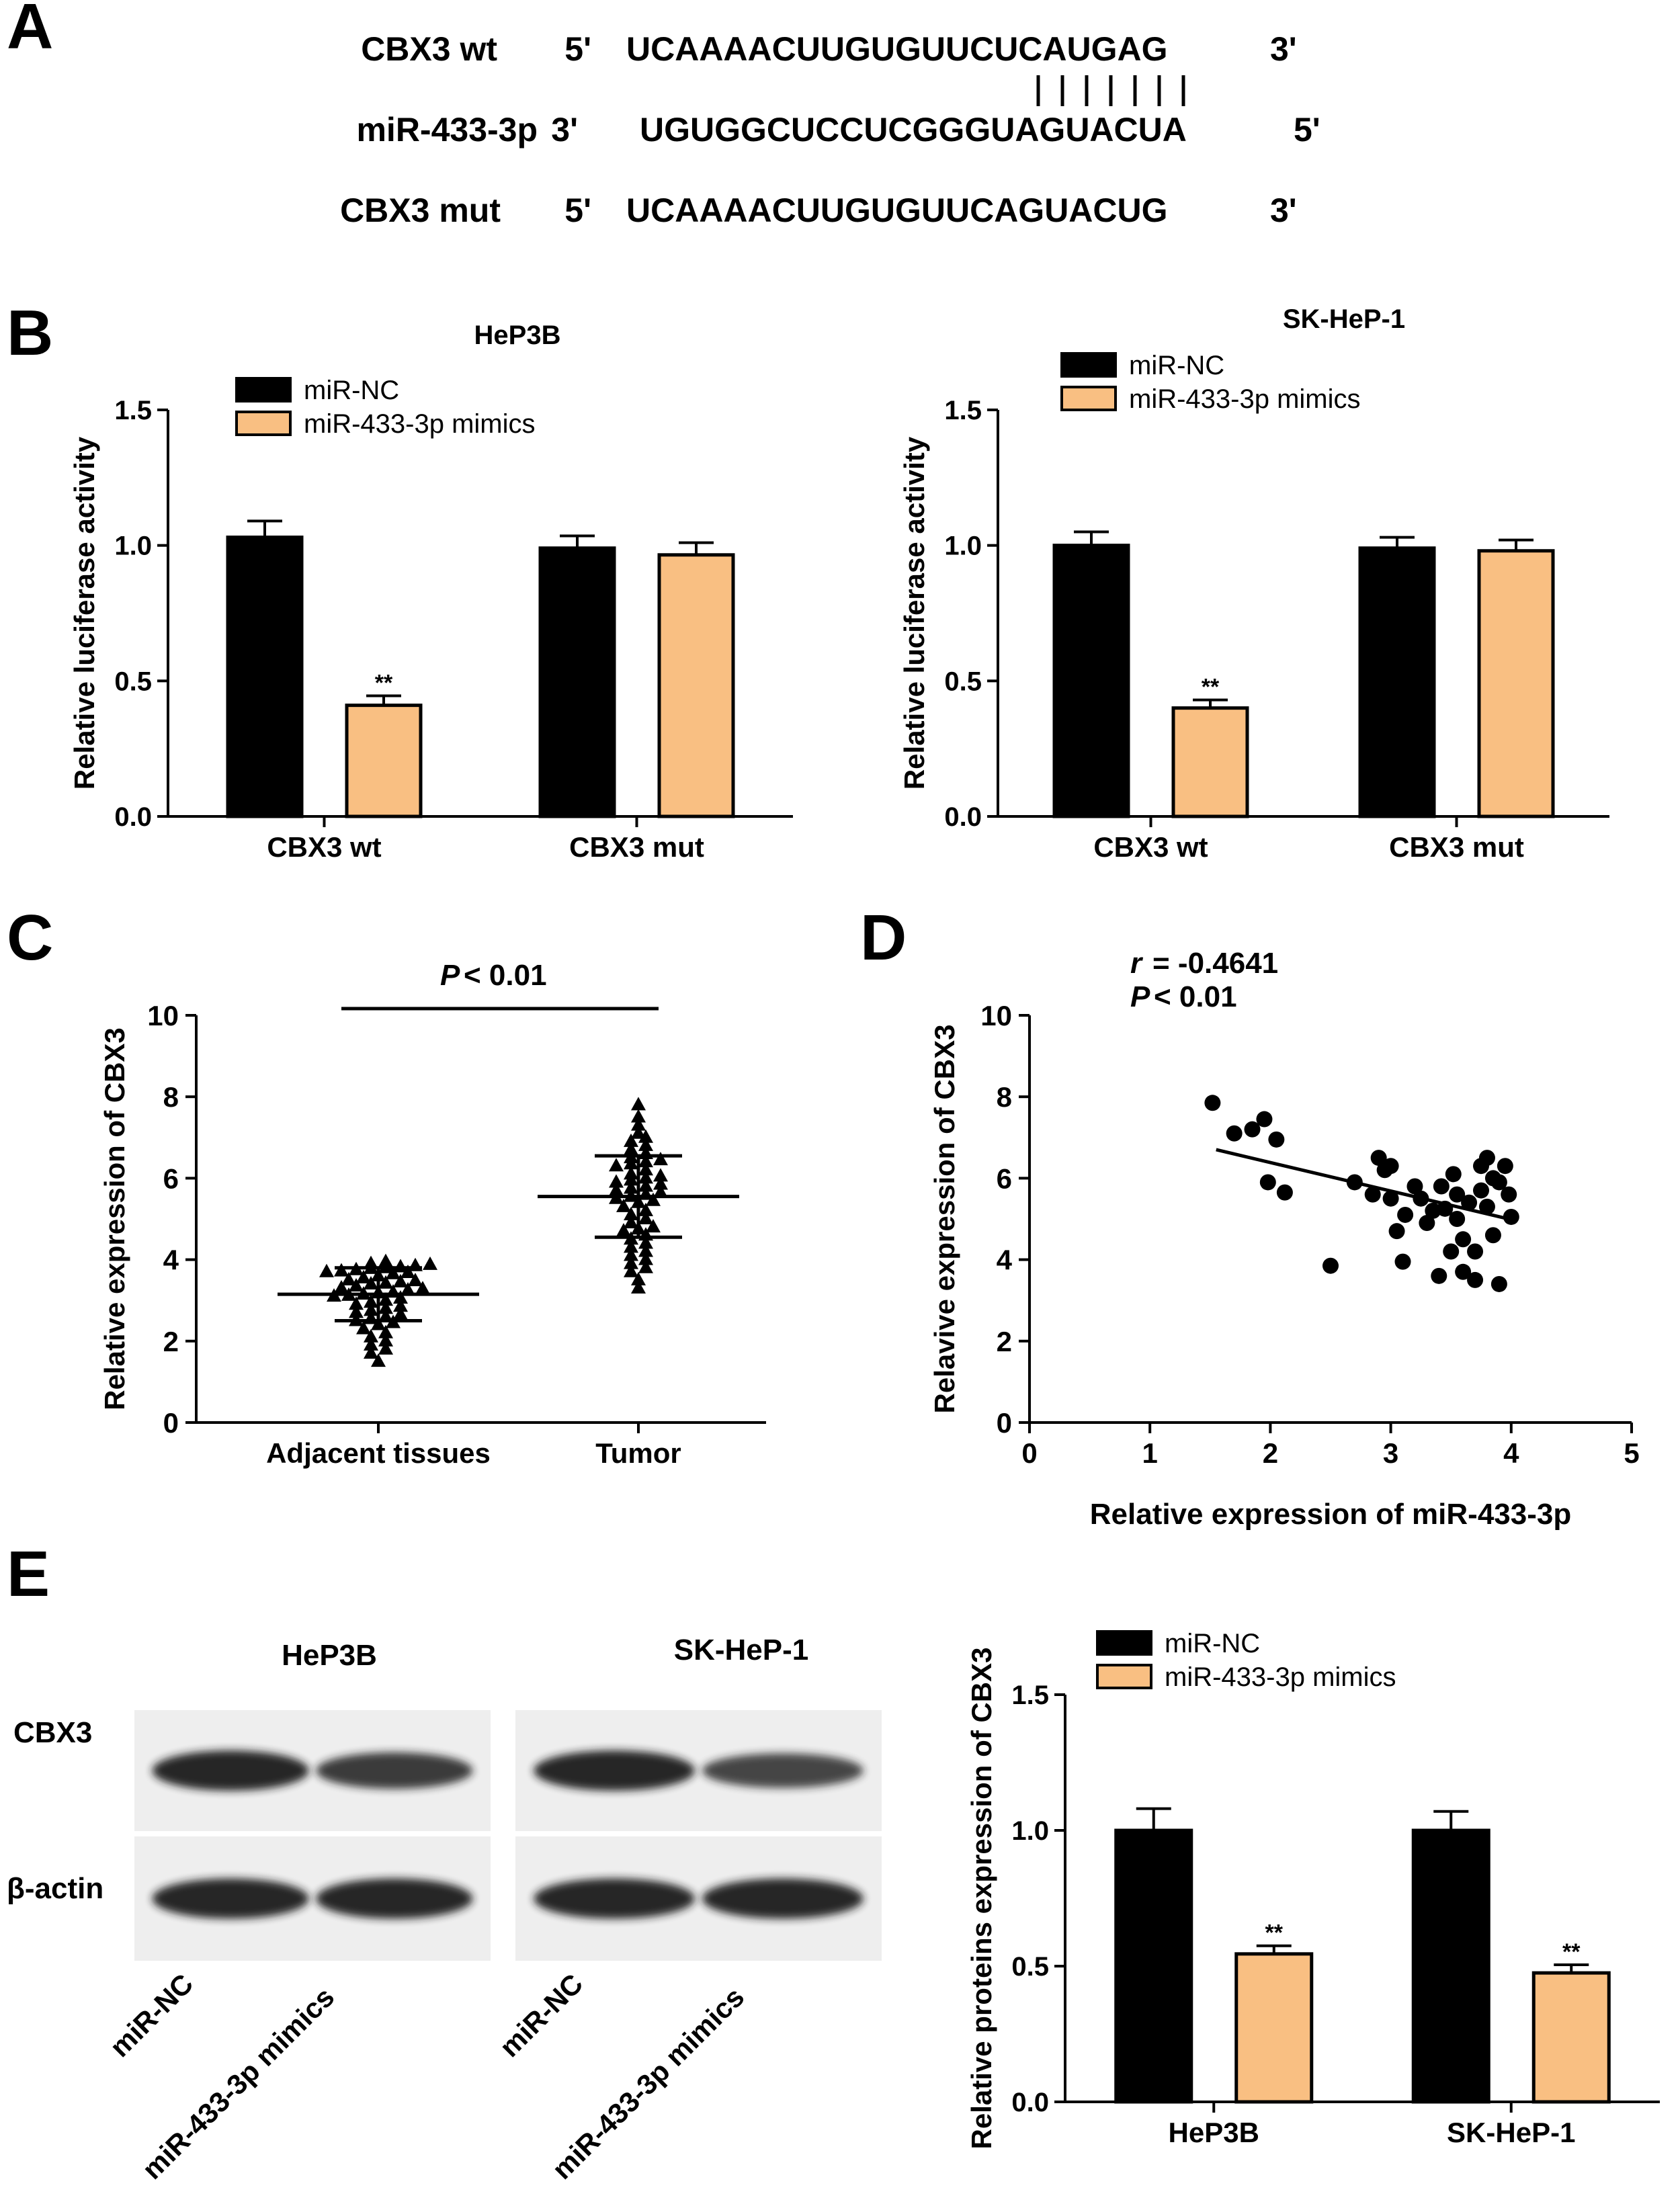 The height and width of the screenshot is (2204, 1680). Describe the element at coordinates (171, 1342) in the screenshot. I see `y-tick-label: 2` at that location.